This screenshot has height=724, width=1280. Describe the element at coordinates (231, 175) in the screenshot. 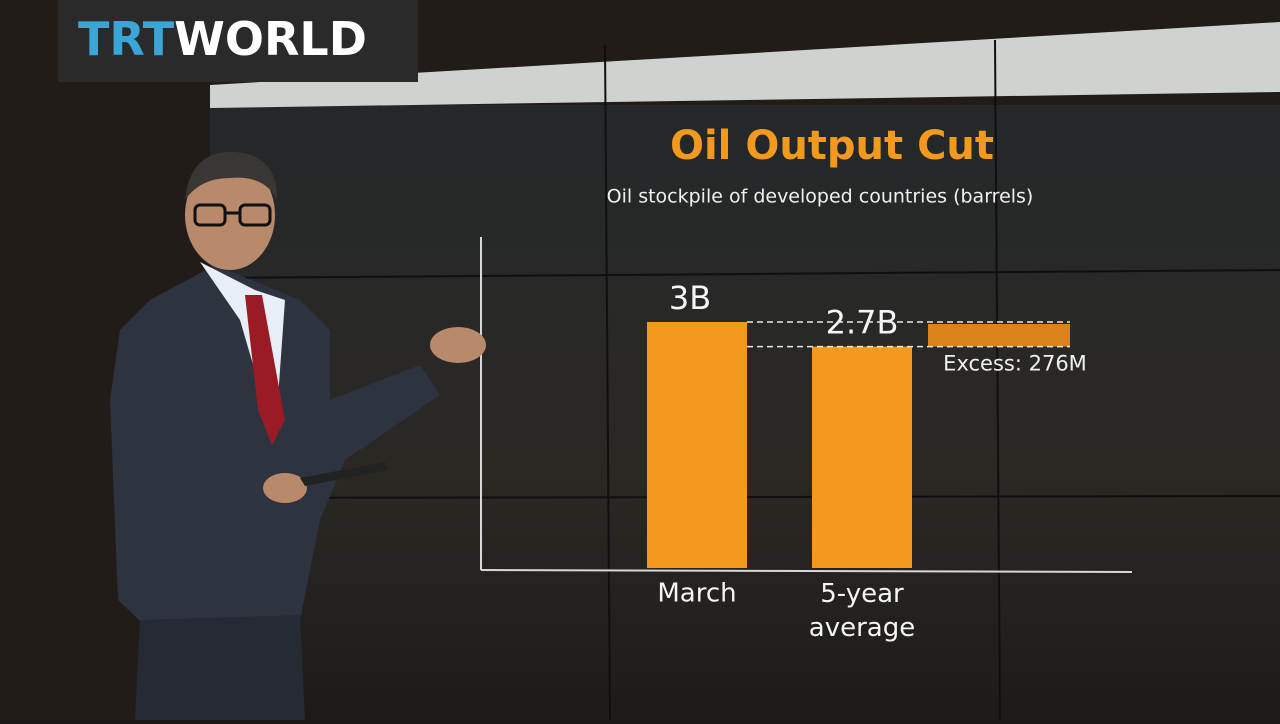

I see `hair` at that location.